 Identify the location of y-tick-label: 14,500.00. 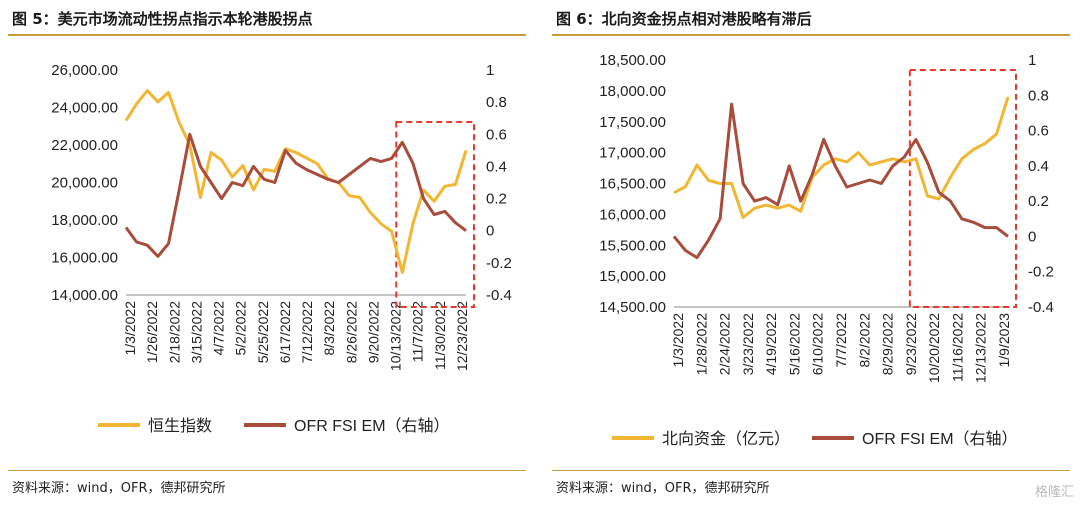
(632, 307).